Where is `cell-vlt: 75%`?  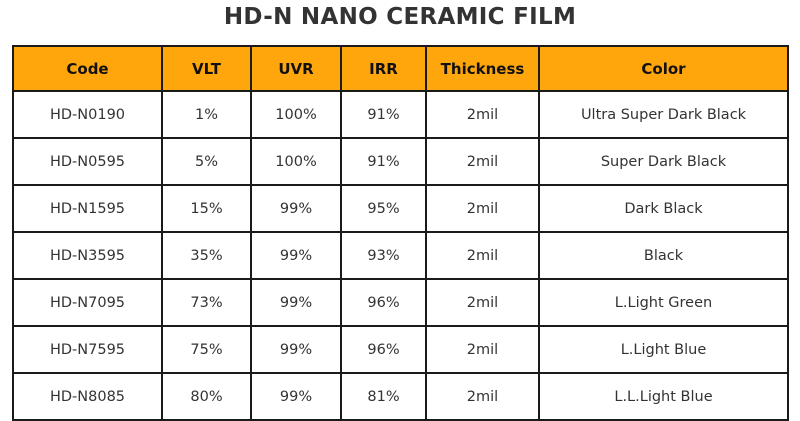 cell-vlt: 75% is located at coordinates (206, 349).